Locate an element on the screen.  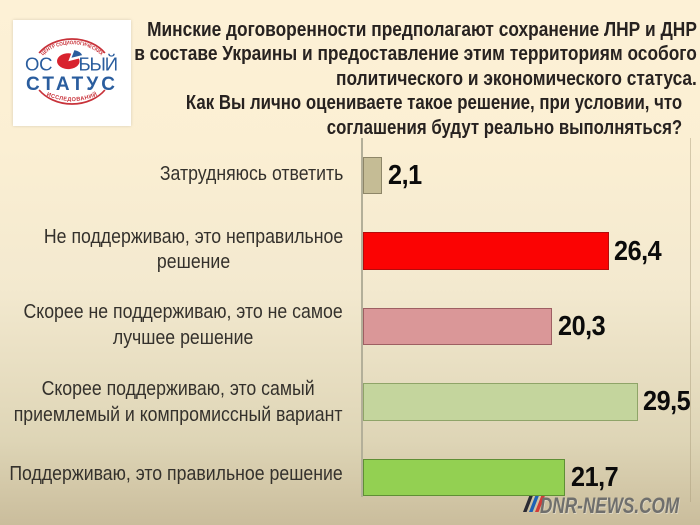
svg-text: ОС is located at coordinates (39, 64).